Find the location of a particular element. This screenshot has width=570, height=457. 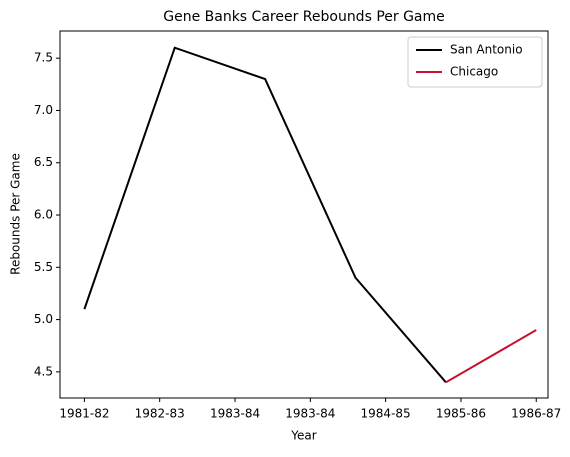

x-tick-label: 1985-86 is located at coordinates (461, 414).